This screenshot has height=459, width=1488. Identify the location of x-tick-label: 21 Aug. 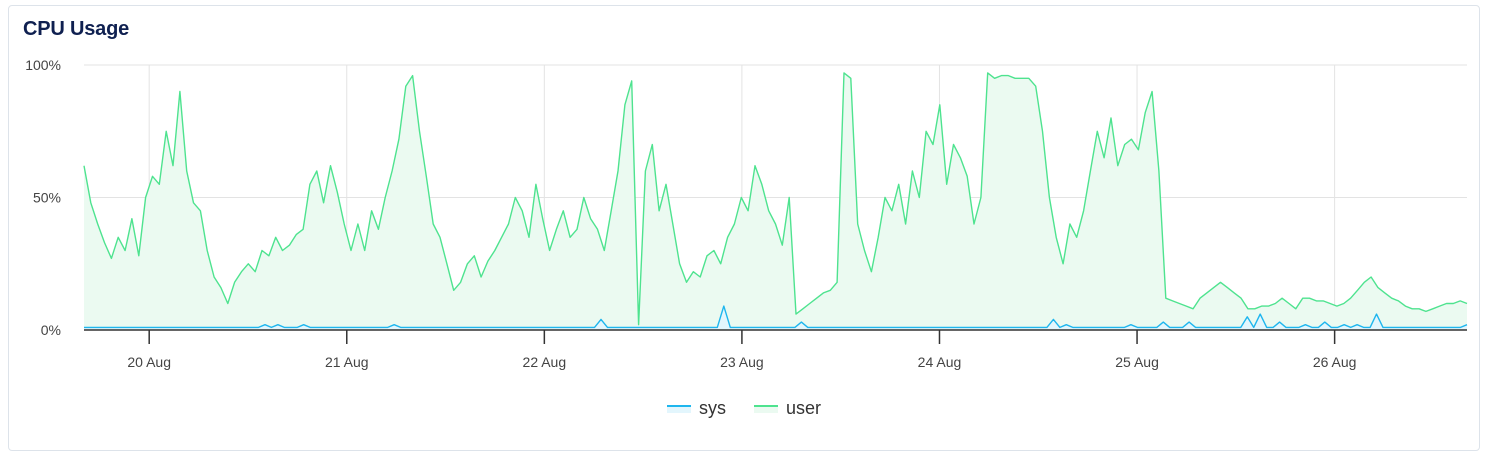
(347, 362).